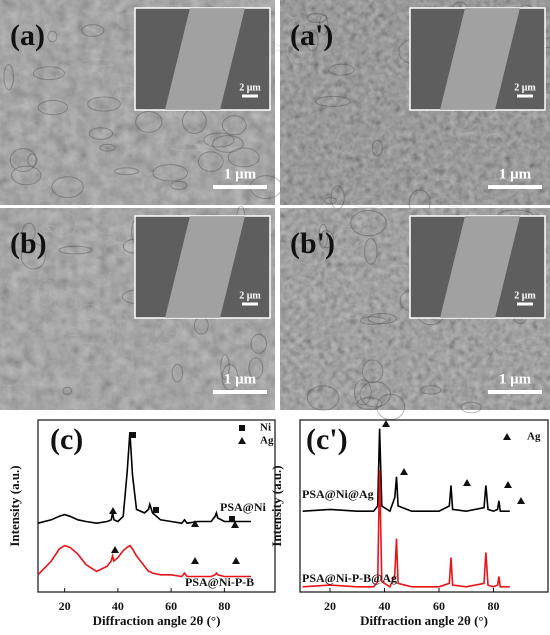 The width and height of the screenshot is (550, 635). What do you see at coordinates (171, 606) in the screenshot?
I see `x-tick-label: 60` at bounding box center [171, 606].